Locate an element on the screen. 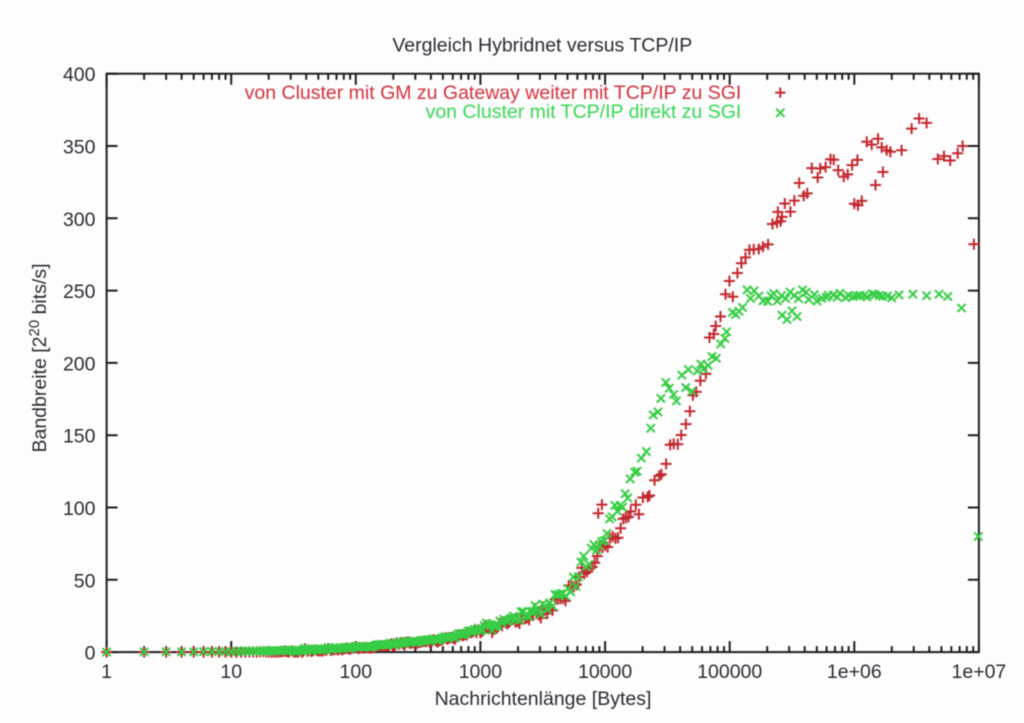 The width and height of the screenshot is (1024, 723). svg-text: 10000 is located at coordinates (605, 672).